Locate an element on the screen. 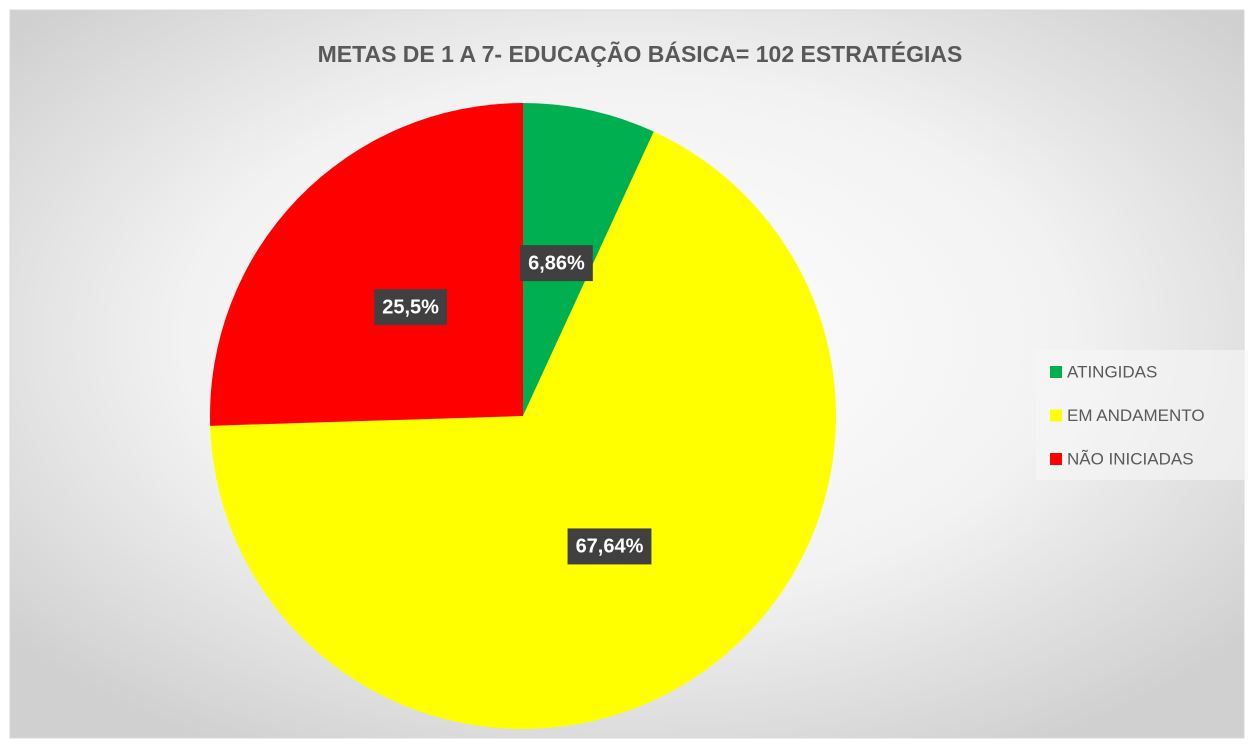 This screenshot has height=749, width=1254. data-label: 67,64% is located at coordinates (609, 546).